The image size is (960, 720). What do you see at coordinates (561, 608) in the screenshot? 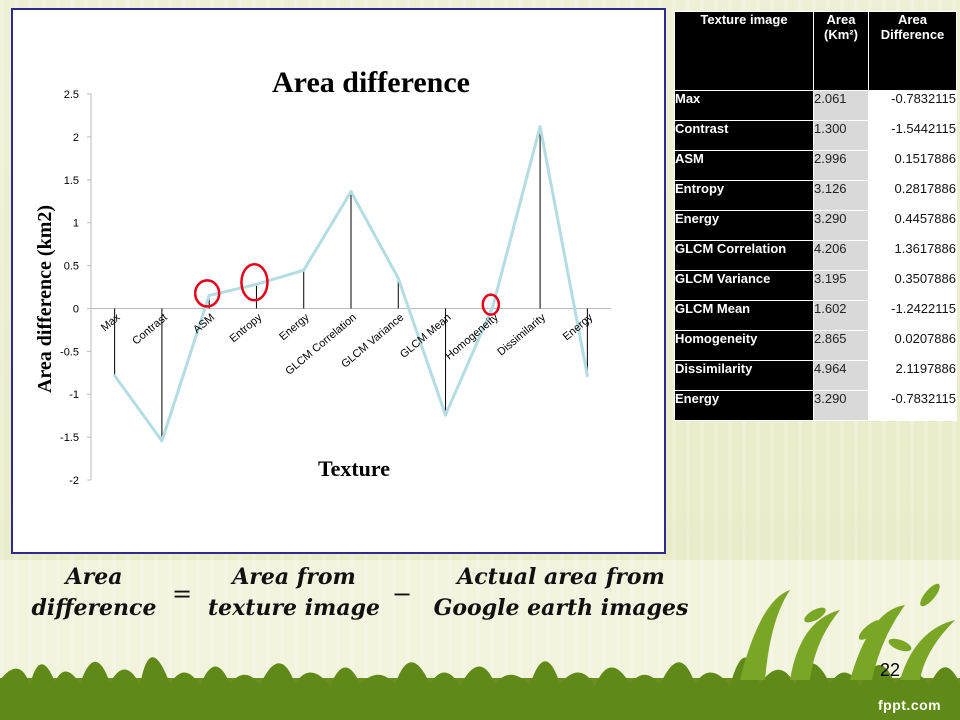
I see `formula-term2-line2: Google earth images` at bounding box center [561, 608].